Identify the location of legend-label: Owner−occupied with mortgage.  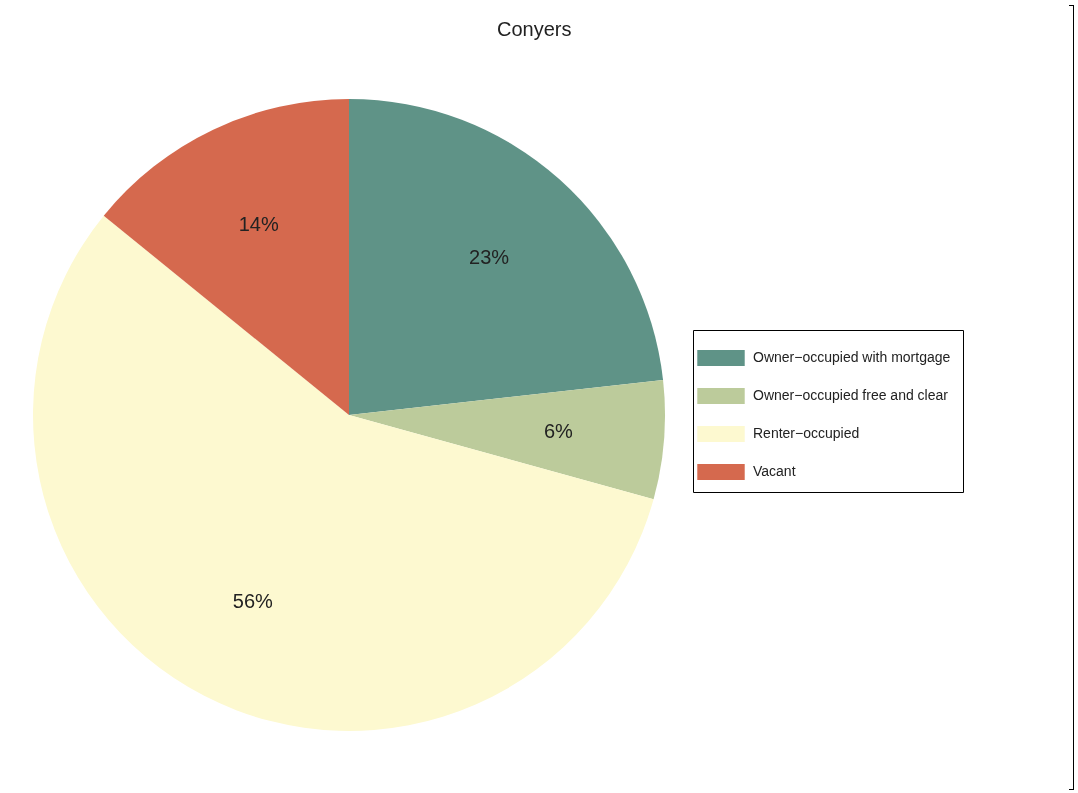
(852, 357).